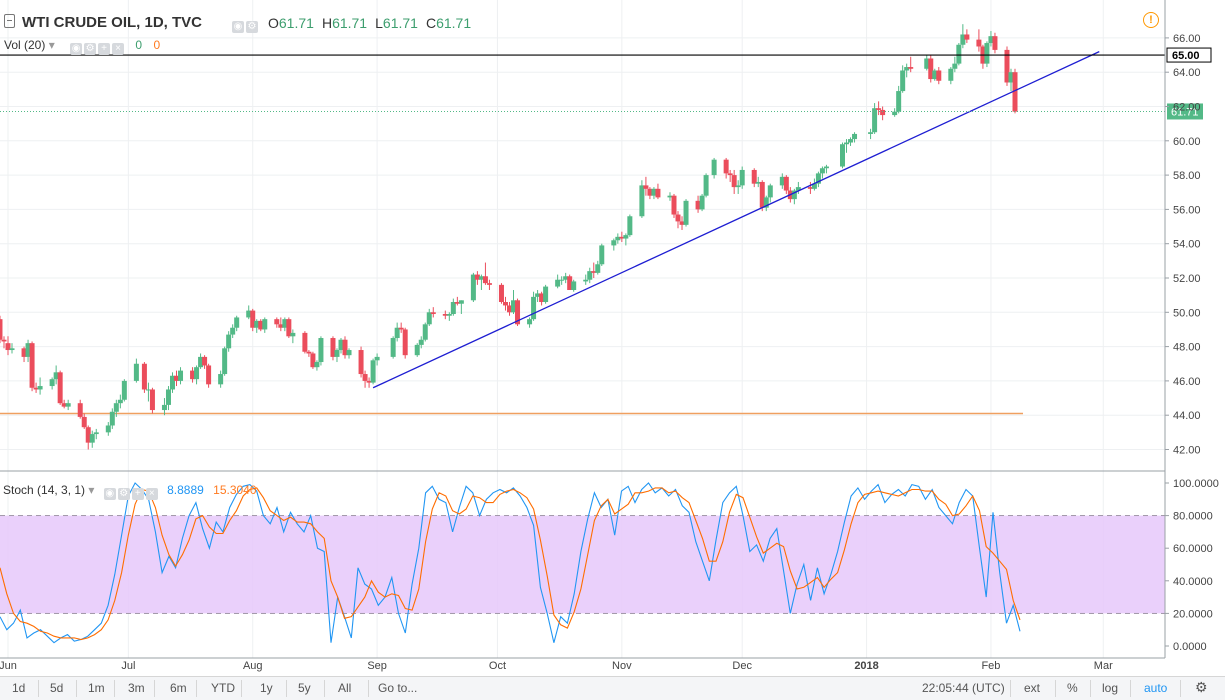 The image size is (1225, 700). Describe the element at coordinates (1187, 348) in the screenshot. I see `y-tick-label: 48.00` at that location.